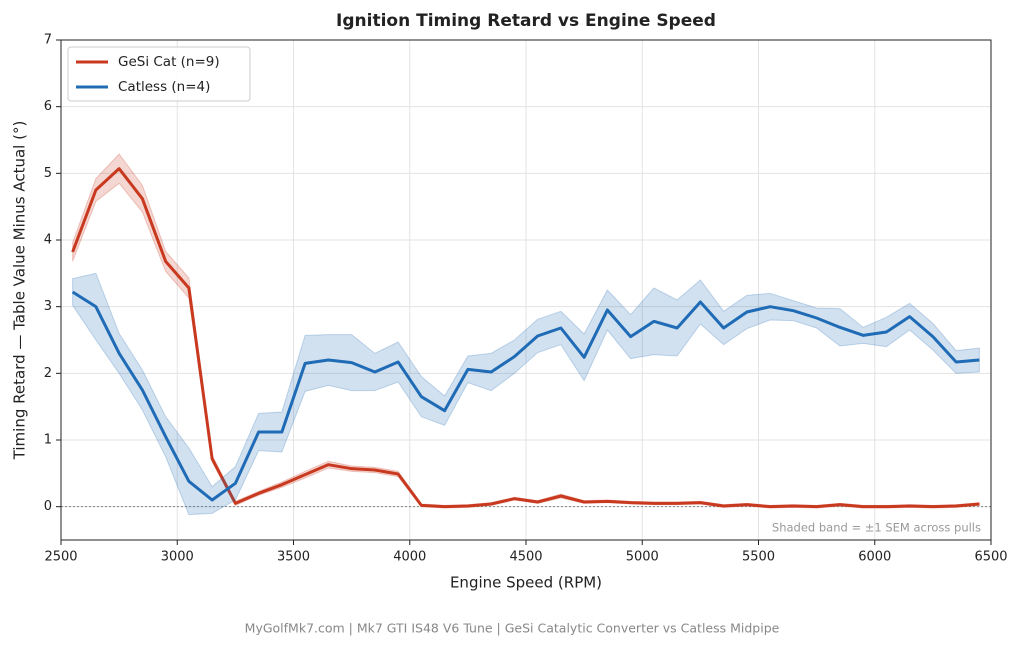  What do you see at coordinates (48, 106) in the screenshot?
I see `y-tick-label: 6` at bounding box center [48, 106].